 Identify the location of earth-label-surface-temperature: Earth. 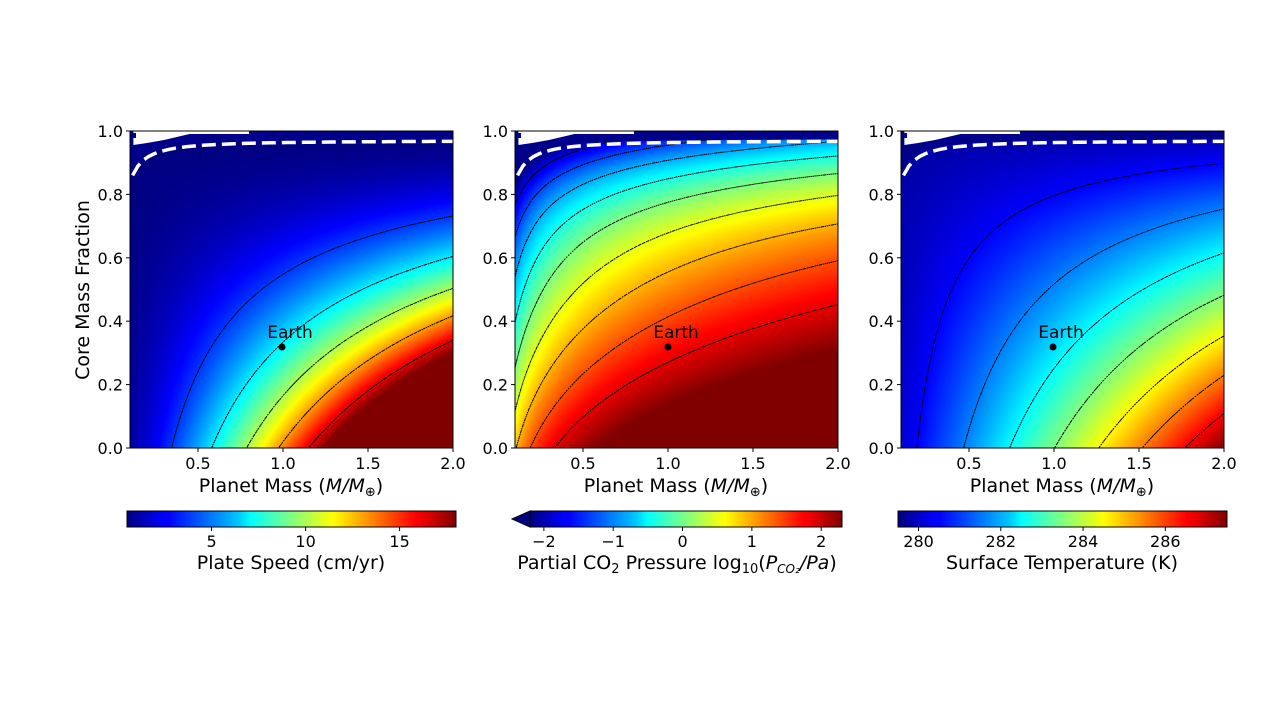
(1061, 333).